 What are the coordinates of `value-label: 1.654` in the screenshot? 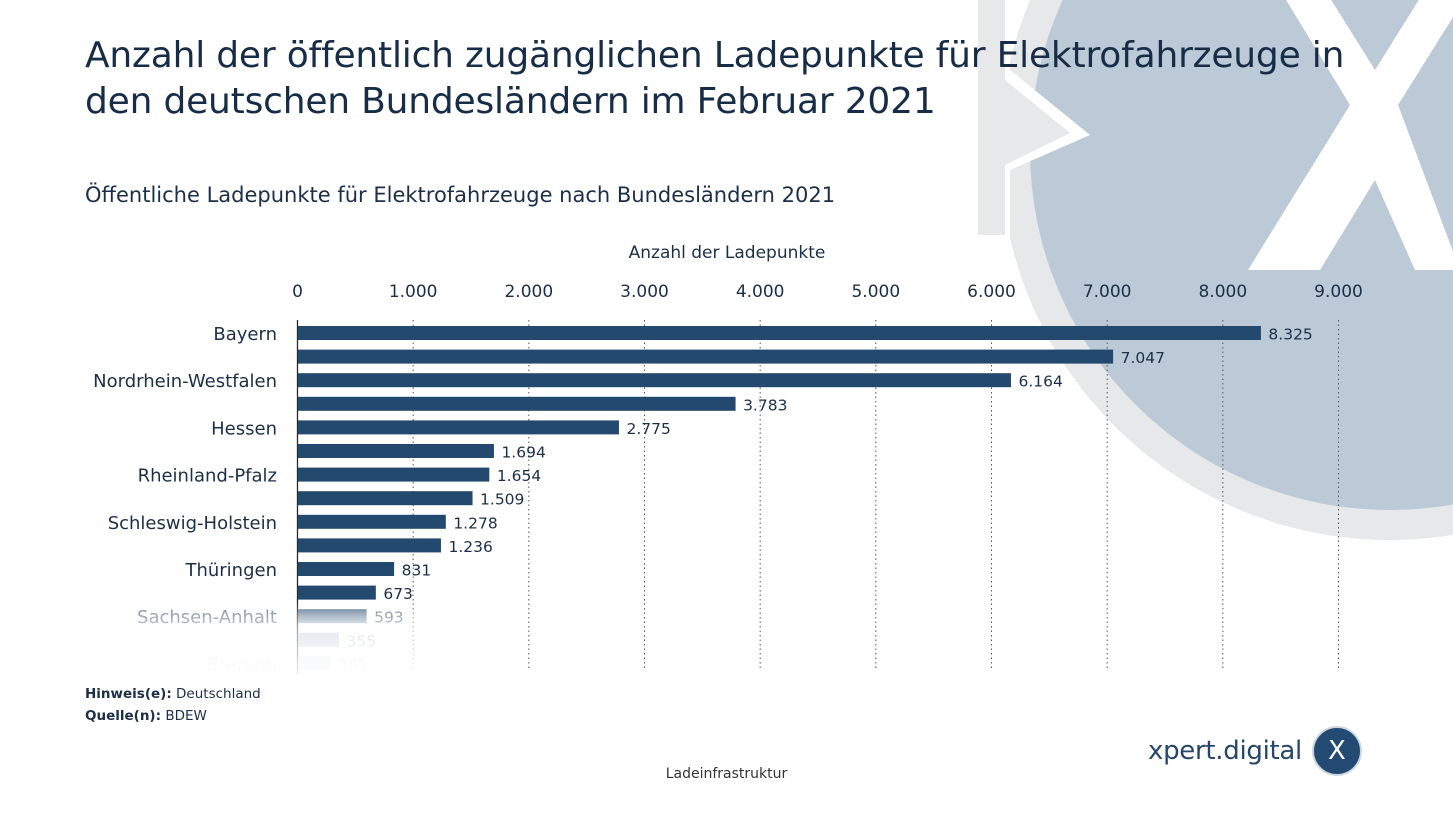 It's located at (519, 476).